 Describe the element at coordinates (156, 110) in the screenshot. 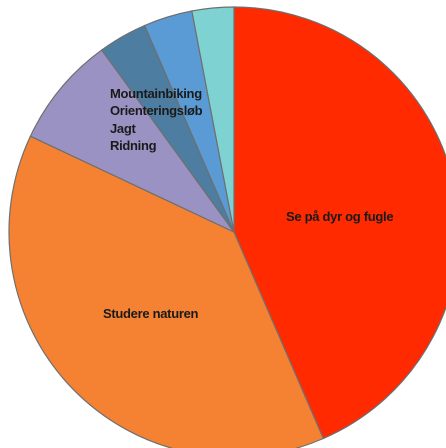

I see `label-orienteringslob: Orienteringsløb` at that location.